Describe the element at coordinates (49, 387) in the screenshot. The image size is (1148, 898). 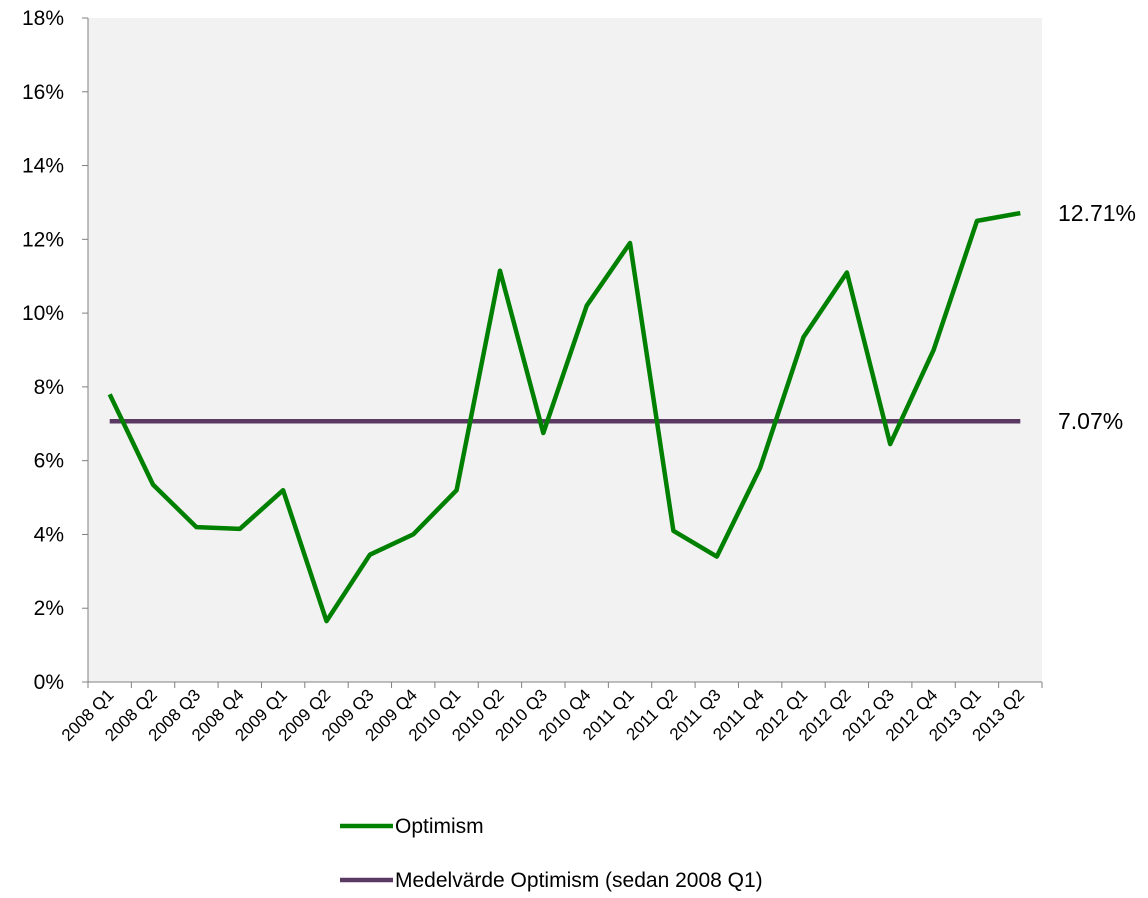
I see `y-tick-label: 8%` at that location.